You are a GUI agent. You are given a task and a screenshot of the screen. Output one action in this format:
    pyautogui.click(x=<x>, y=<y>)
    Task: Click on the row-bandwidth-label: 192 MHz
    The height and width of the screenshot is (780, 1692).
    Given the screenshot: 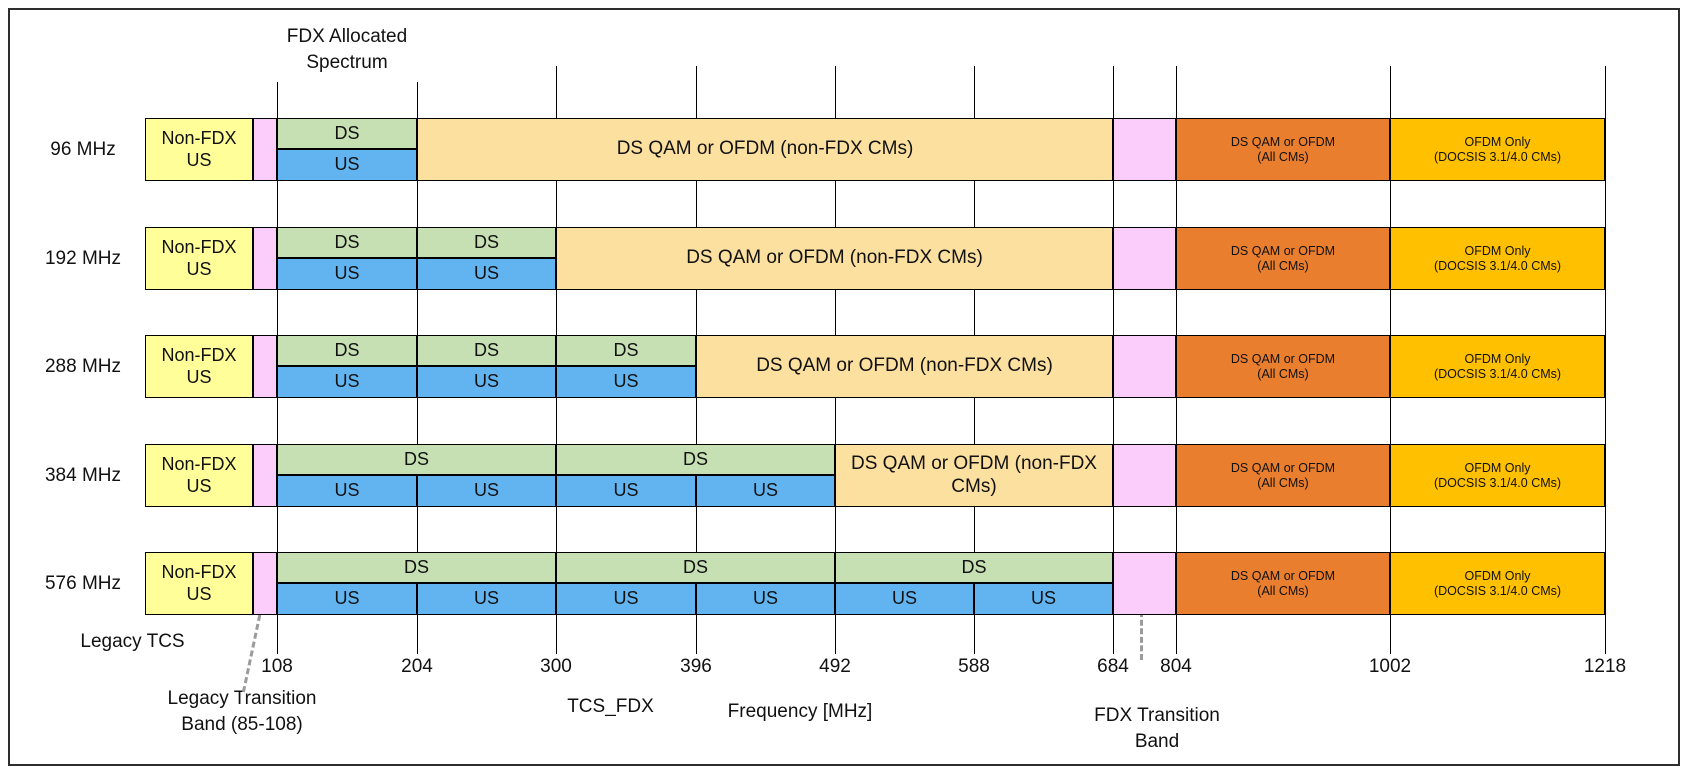 What is the action you would take?
    pyautogui.click(x=83, y=258)
    